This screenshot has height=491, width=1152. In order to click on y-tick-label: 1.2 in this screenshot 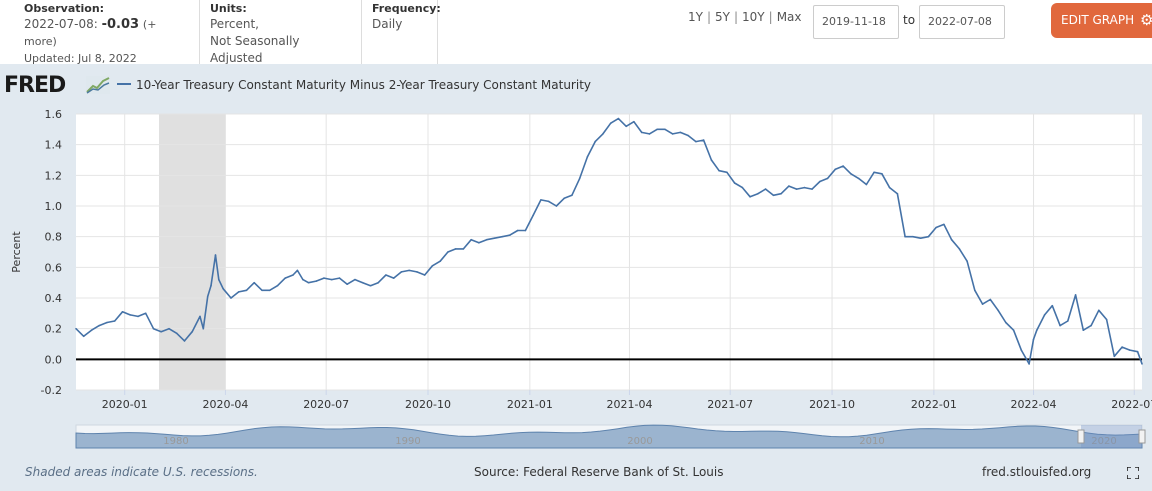, I will do `click(54, 175)`.